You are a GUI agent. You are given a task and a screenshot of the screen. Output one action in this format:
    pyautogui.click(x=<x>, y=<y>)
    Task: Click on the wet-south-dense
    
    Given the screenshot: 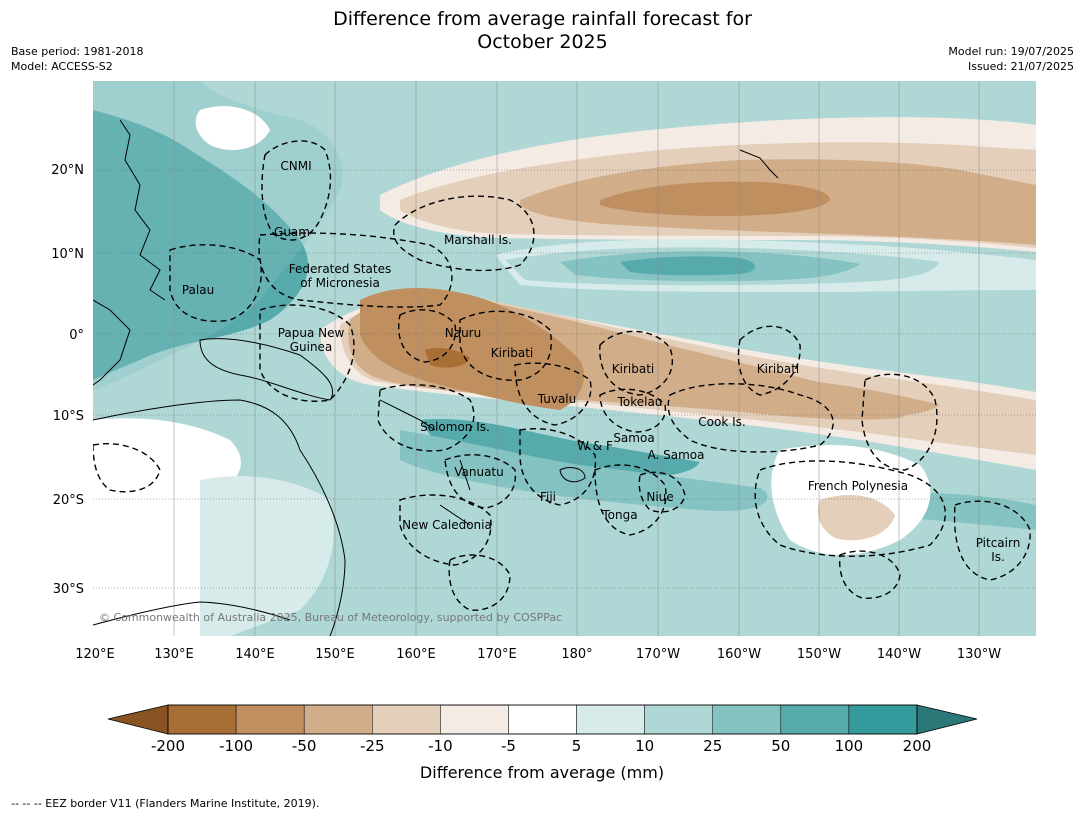 What is the action you would take?
    pyautogui.click(x=560, y=448)
    